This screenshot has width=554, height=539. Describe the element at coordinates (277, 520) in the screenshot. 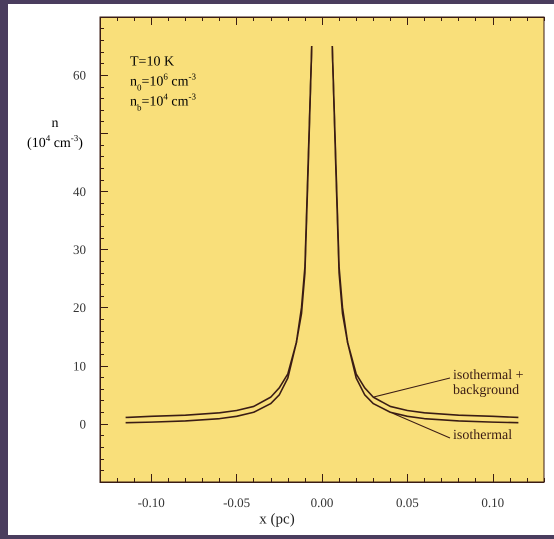

I see `x-axis-title: x (pc)` at that location.